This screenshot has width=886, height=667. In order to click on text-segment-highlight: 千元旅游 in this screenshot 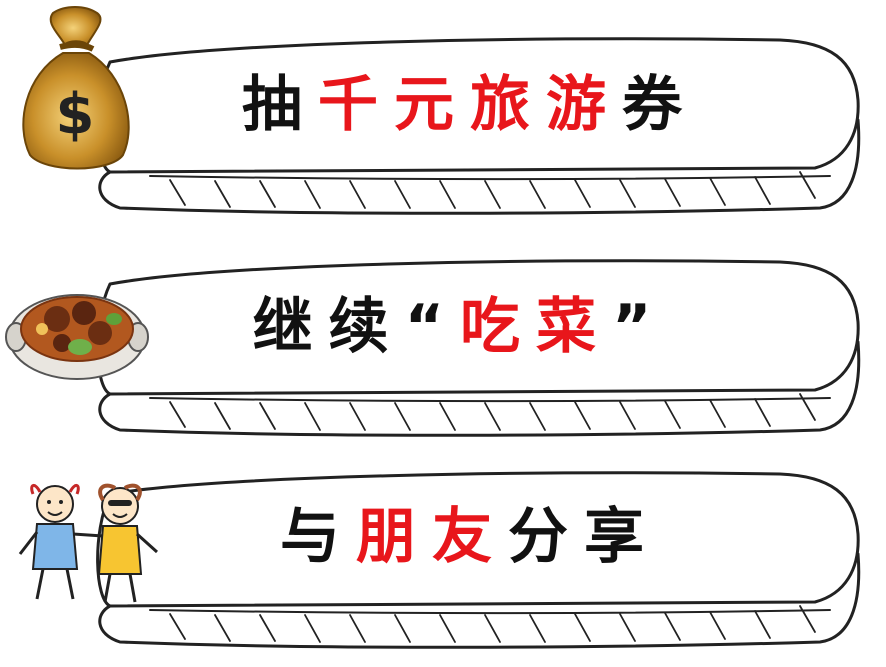, I will do `click(470, 105)`.